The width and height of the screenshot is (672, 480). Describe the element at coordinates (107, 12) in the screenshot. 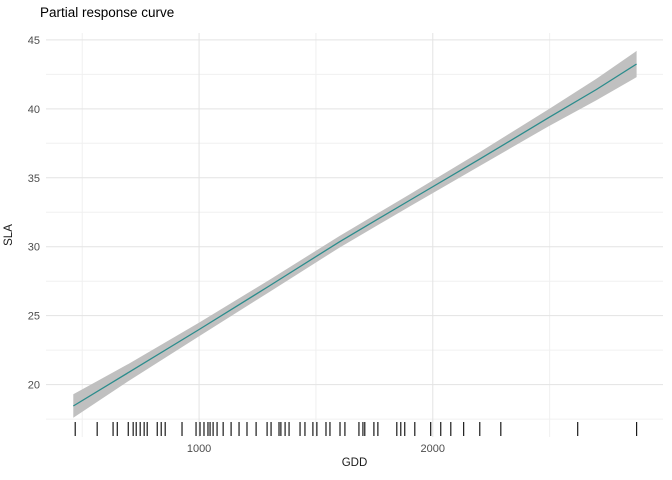

I see `chart-title: Partial response curve` at that location.